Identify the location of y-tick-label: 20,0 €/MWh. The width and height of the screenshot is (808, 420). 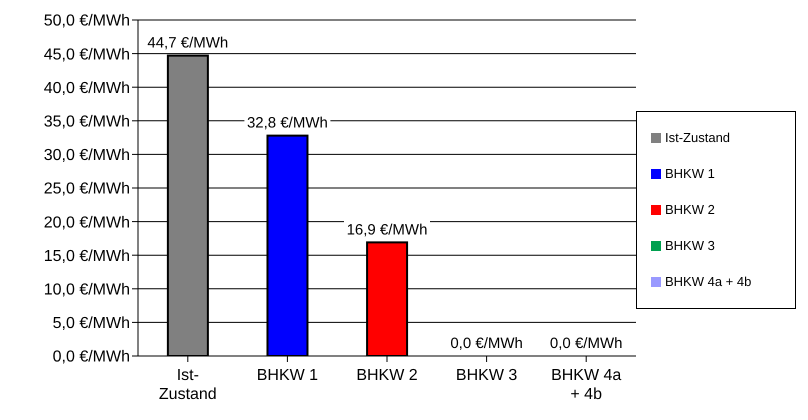
(87, 223).